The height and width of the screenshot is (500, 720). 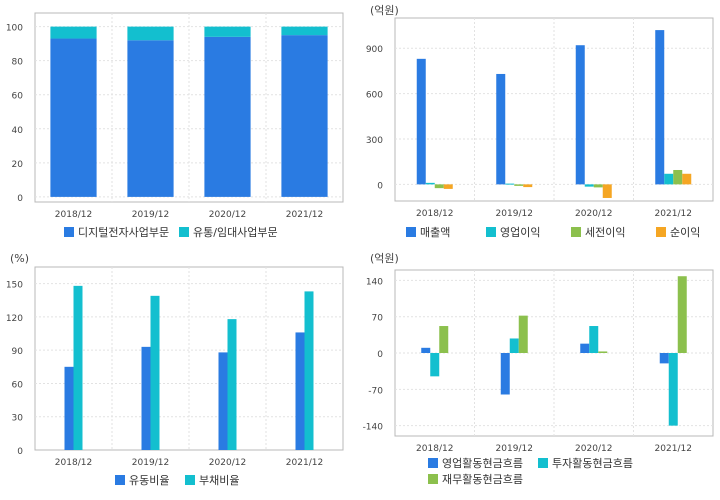 I want to click on legend-label: 영업이익, so click(x=520, y=232).